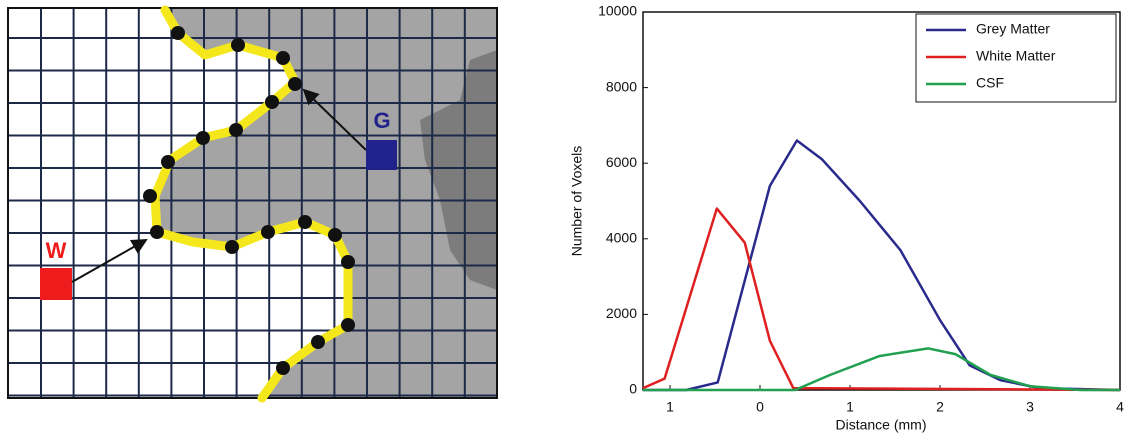  I want to click on legend-label: CSF, so click(990, 83).